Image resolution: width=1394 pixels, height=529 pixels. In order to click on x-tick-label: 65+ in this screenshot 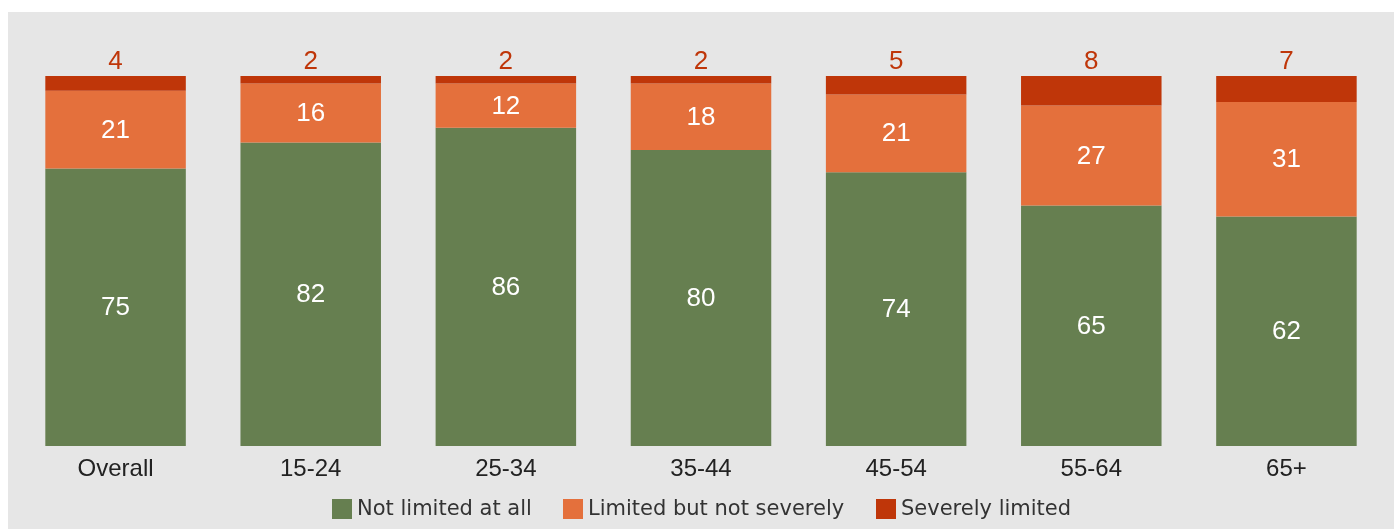, I will do `click(1286, 467)`.